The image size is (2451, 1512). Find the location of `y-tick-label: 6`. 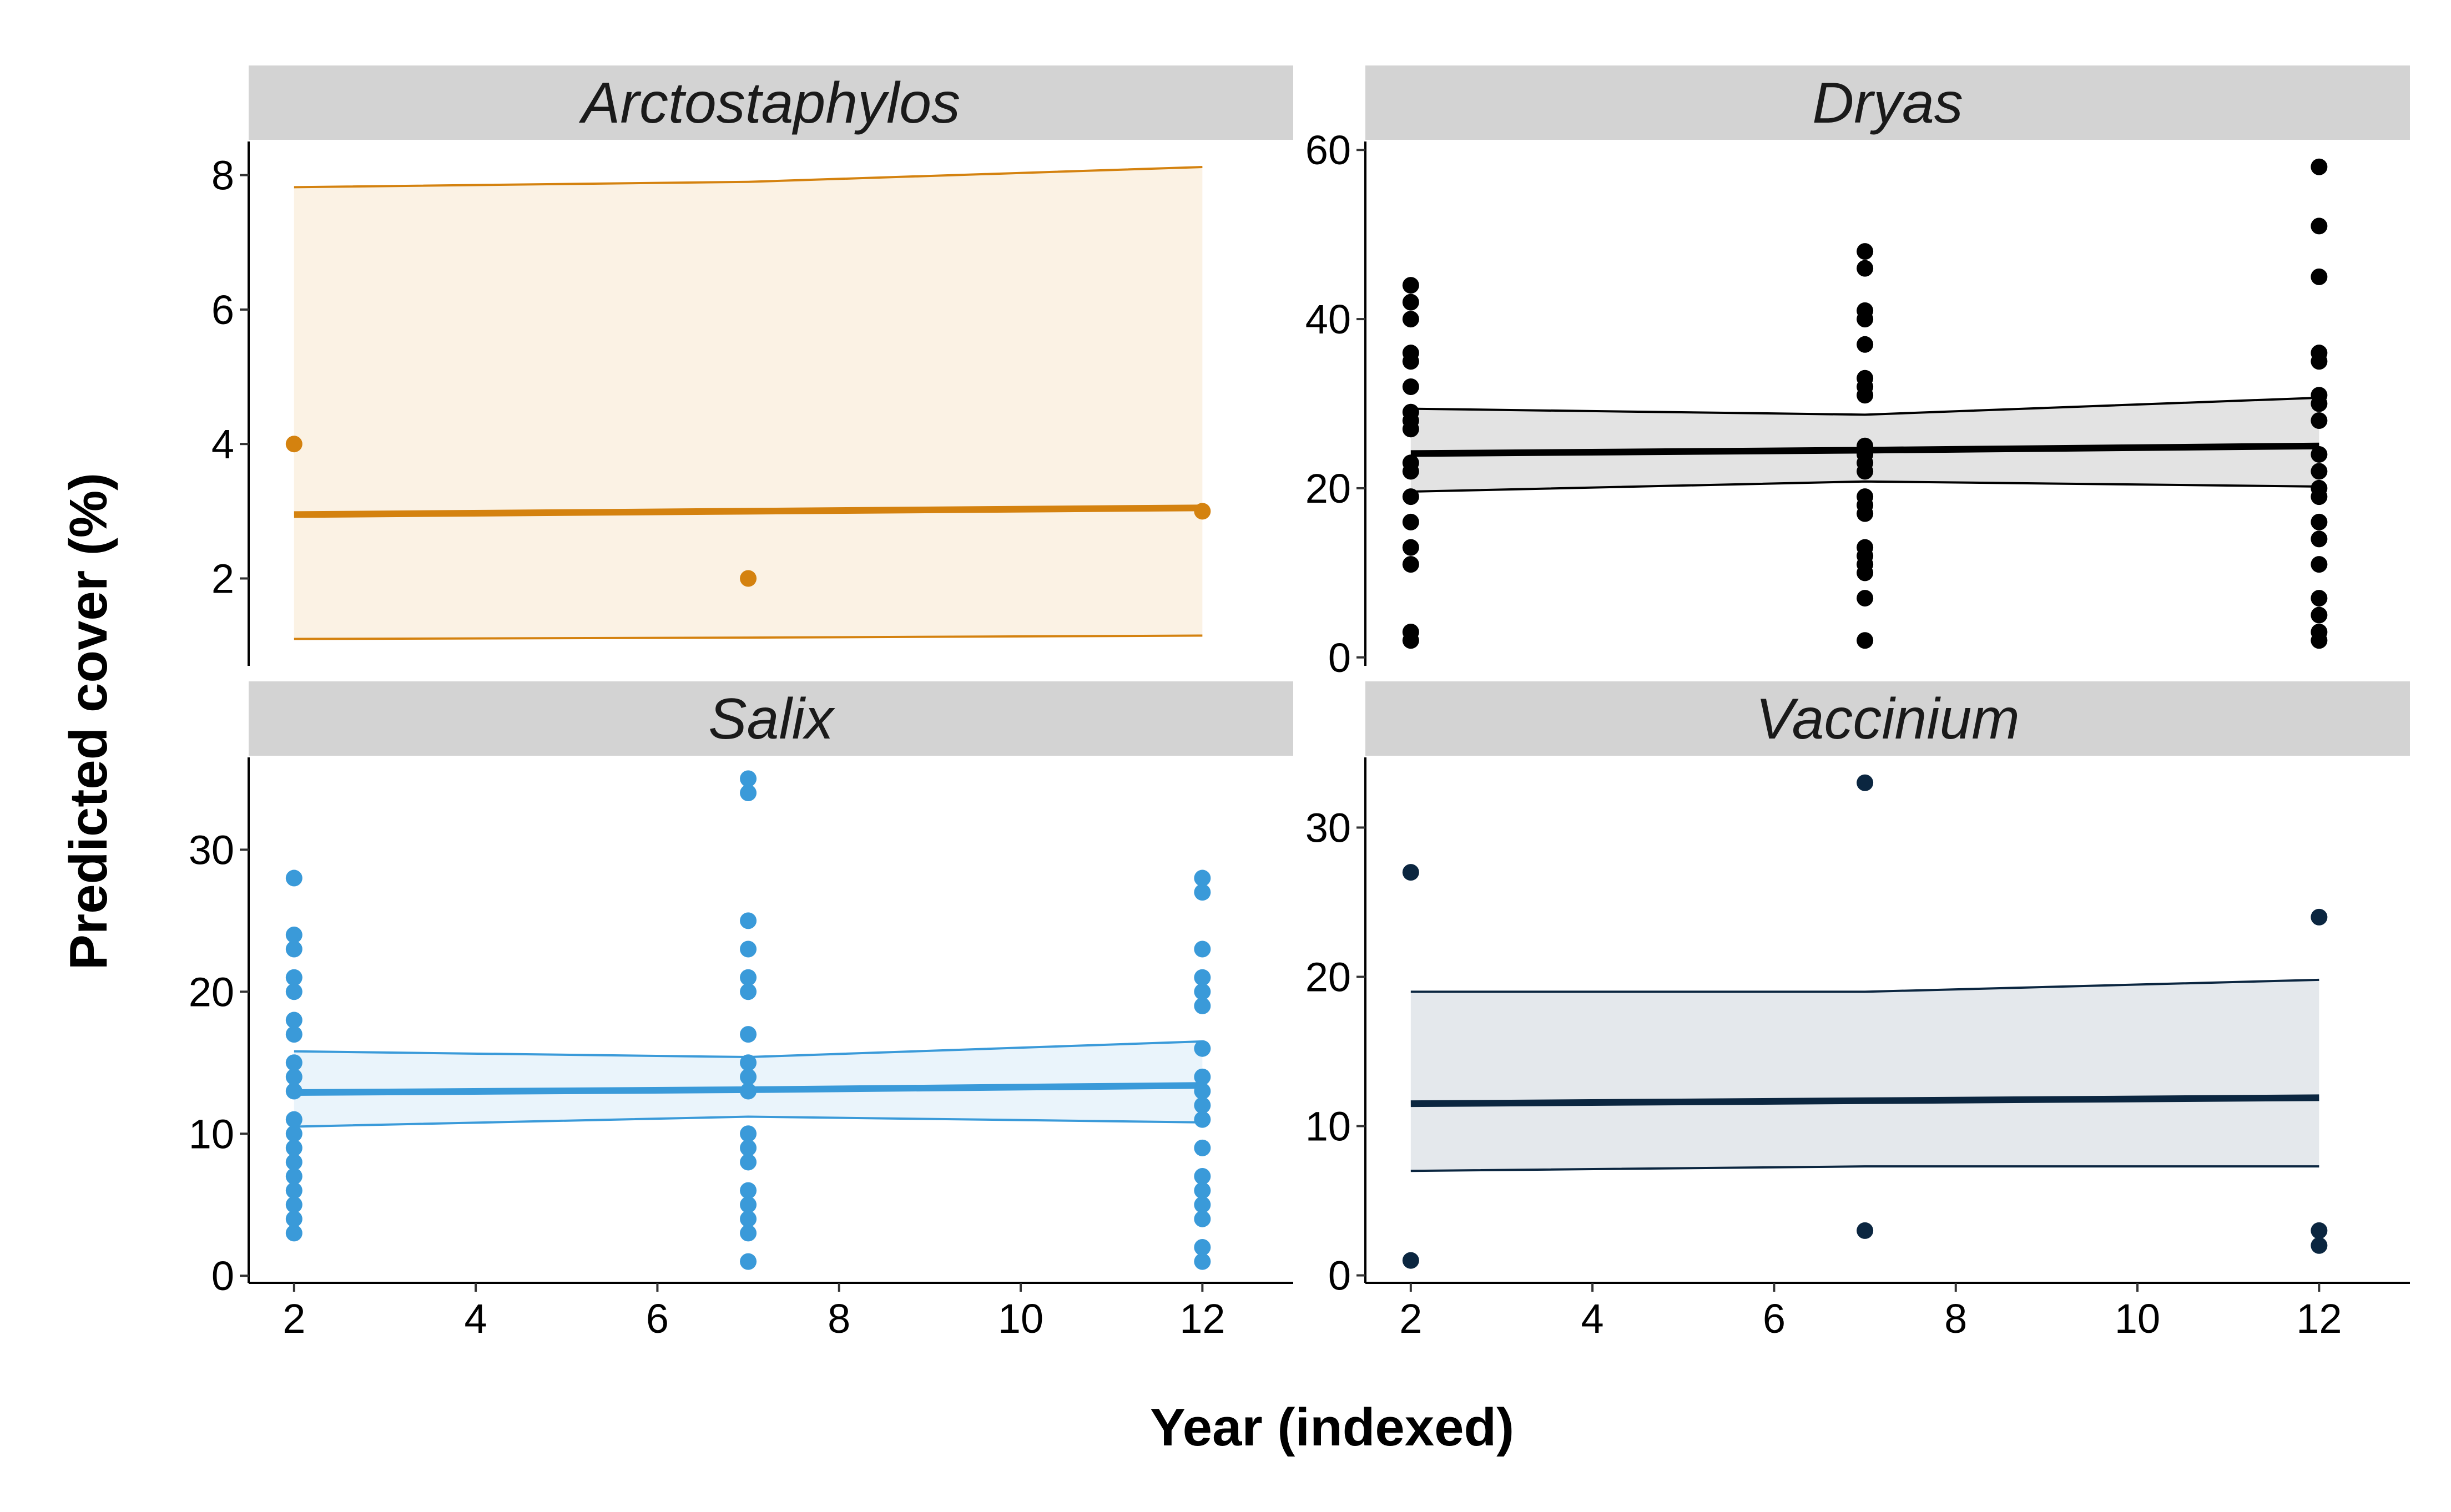

y-tick-label: 6 is located at coordinates (222, 310).